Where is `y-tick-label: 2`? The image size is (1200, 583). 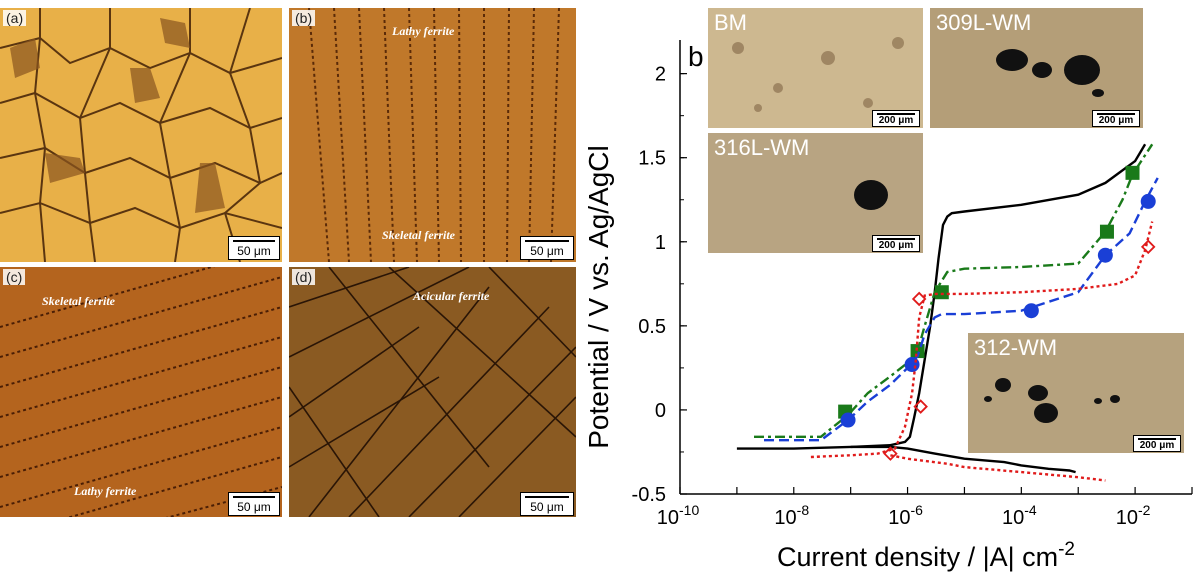 y-tick-label: 2 is located at coordinates (660, 75).